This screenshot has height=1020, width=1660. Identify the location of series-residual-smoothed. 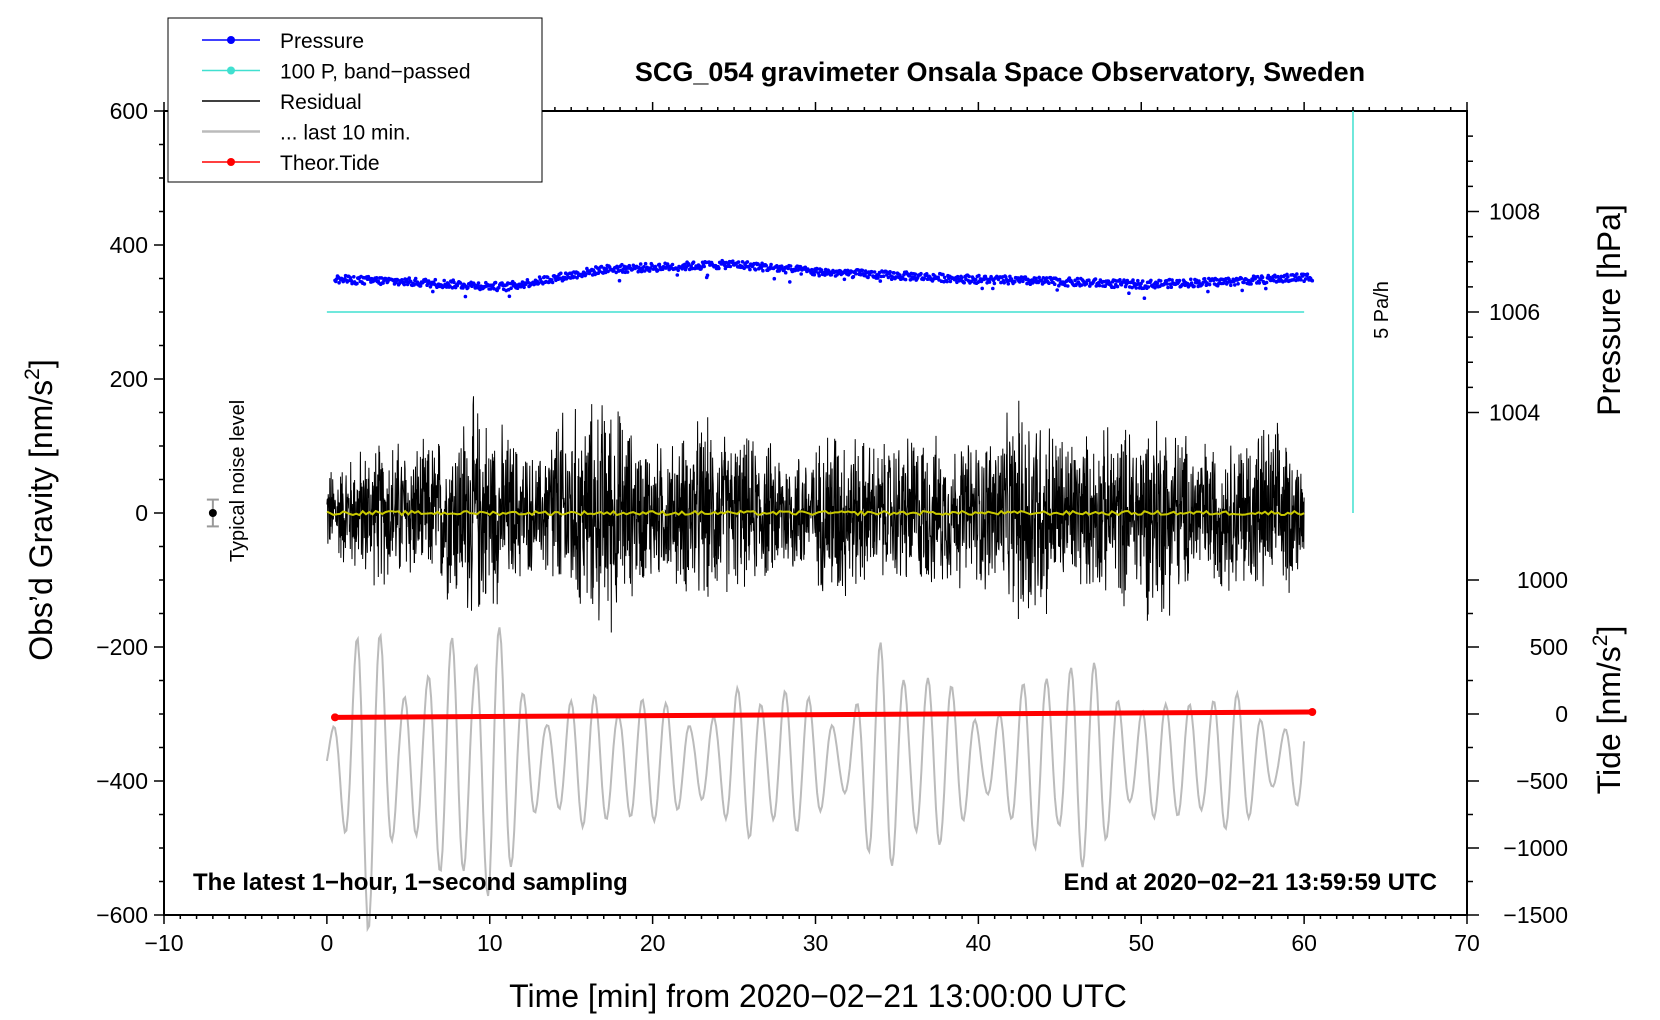
(815, 513).